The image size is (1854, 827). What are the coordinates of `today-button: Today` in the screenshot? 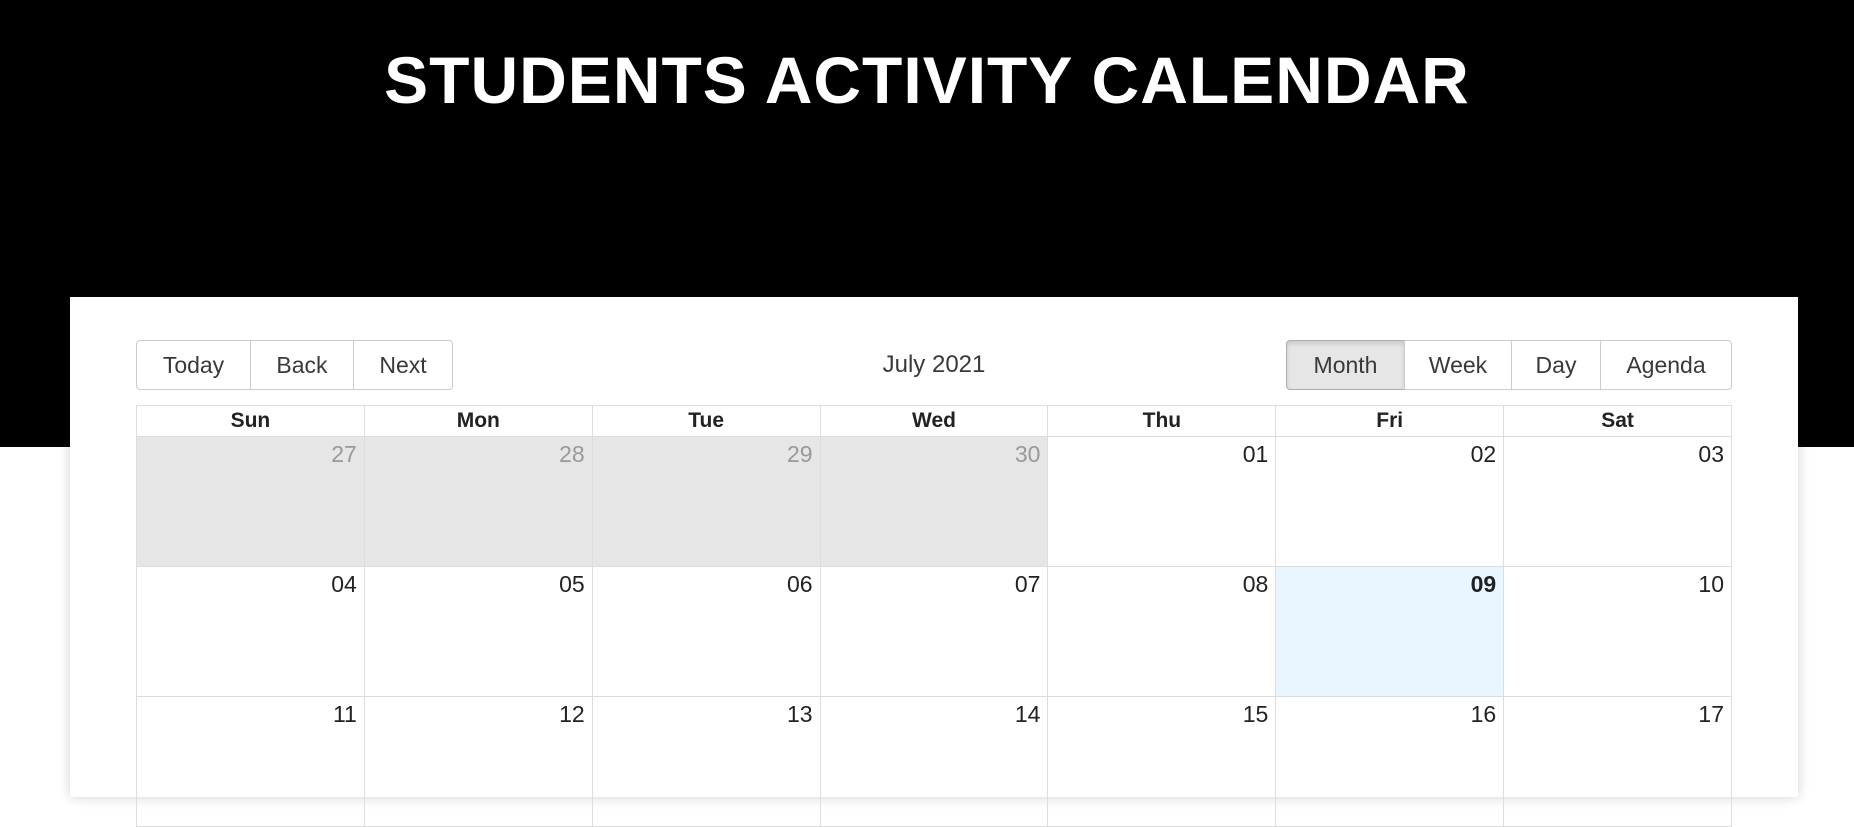 It's located at (193, 365).